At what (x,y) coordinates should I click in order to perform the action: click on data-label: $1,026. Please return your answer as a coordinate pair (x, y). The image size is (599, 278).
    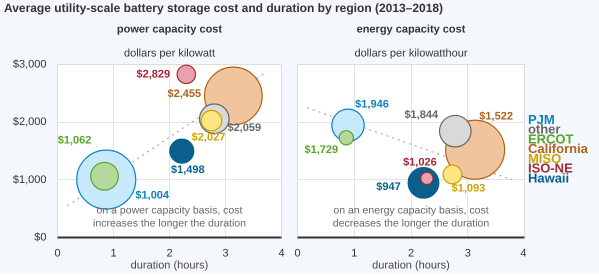
    Looking at the image, I should click on (420, 162).